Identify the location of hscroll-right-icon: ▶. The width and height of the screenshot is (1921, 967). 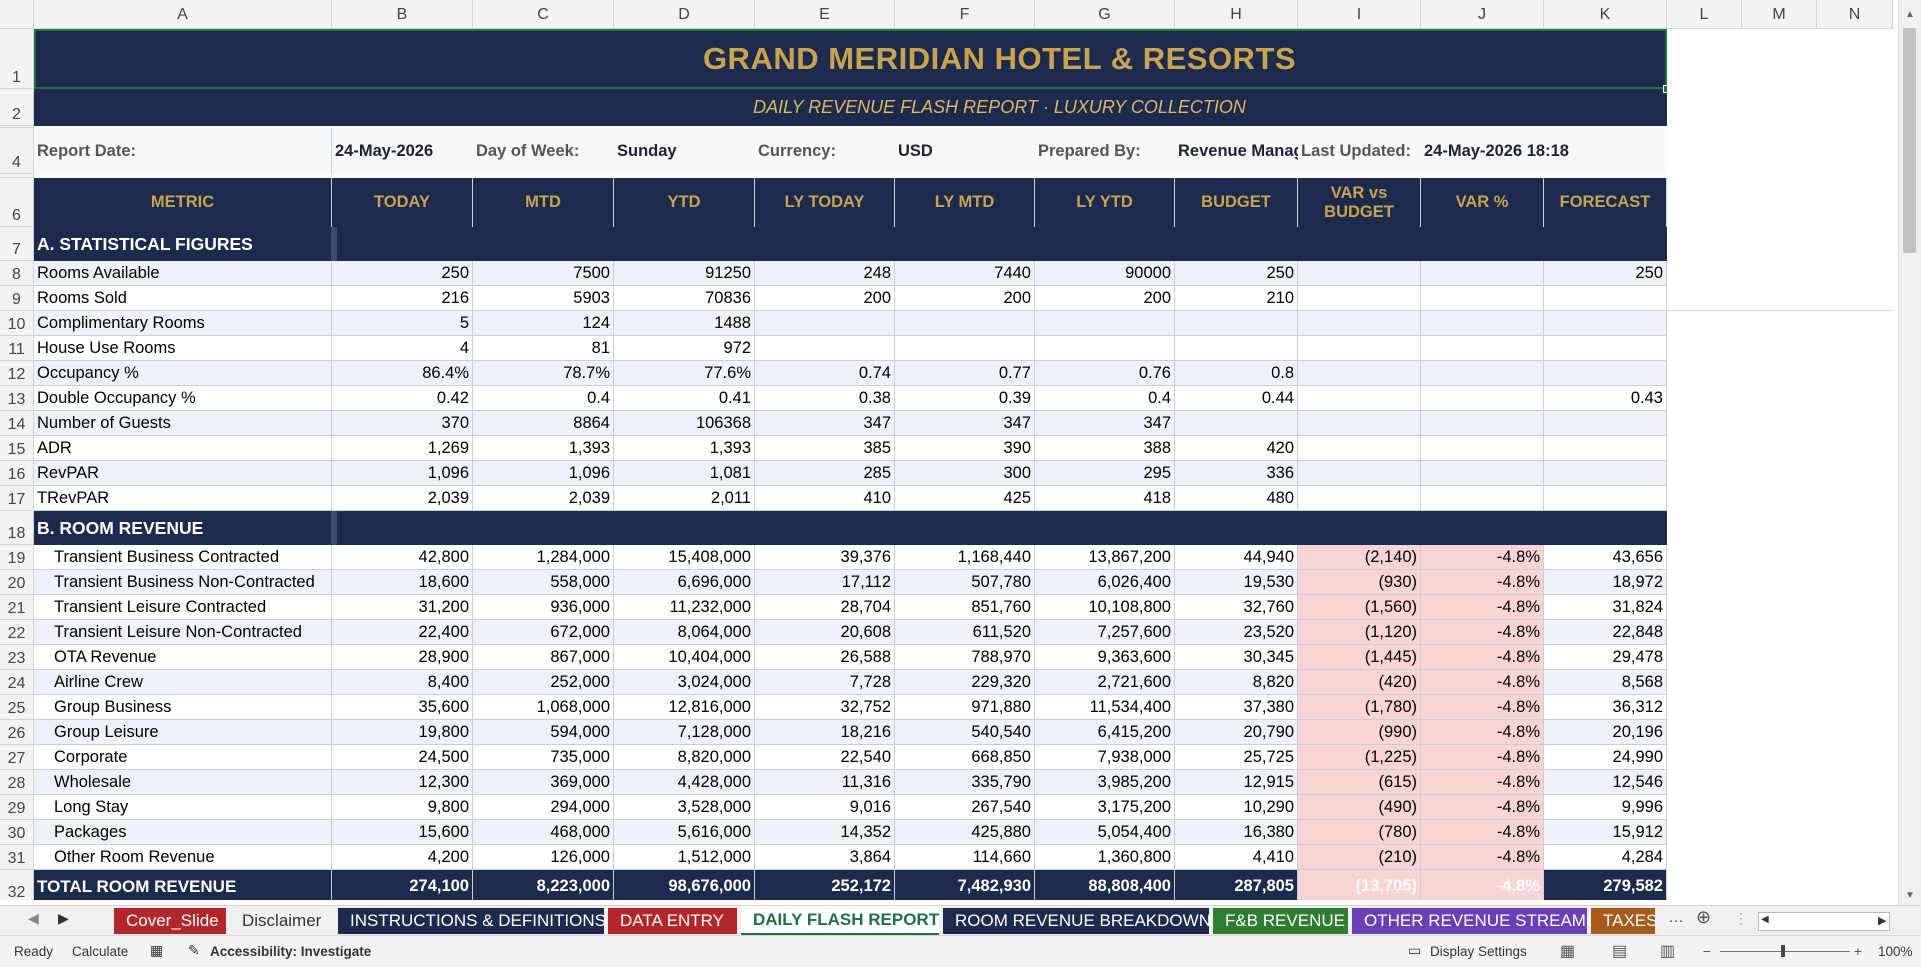
(1882, 921).